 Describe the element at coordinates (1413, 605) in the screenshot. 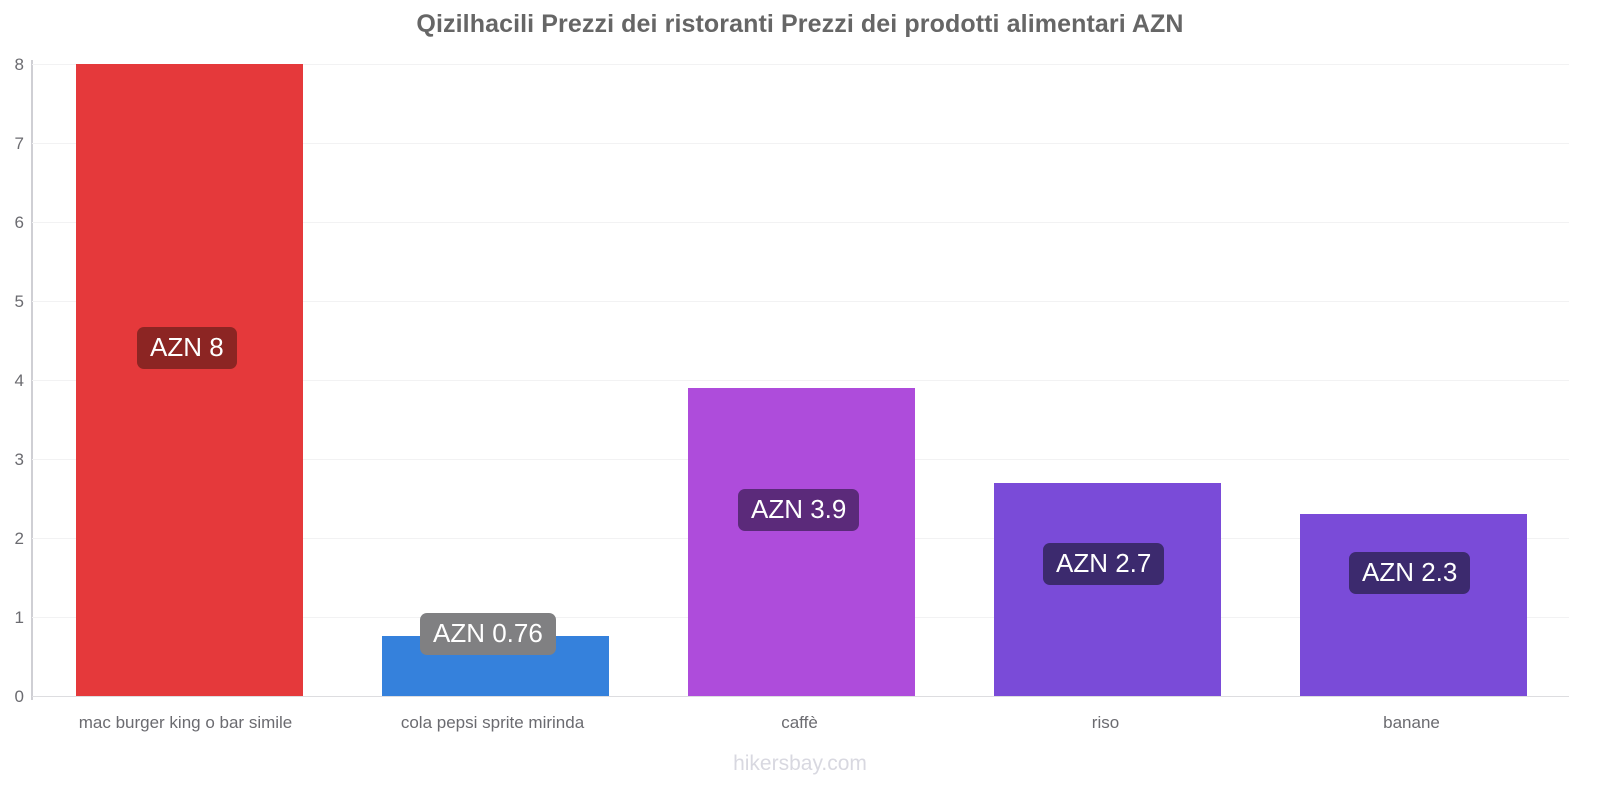

I see `bar-banane` at that location.